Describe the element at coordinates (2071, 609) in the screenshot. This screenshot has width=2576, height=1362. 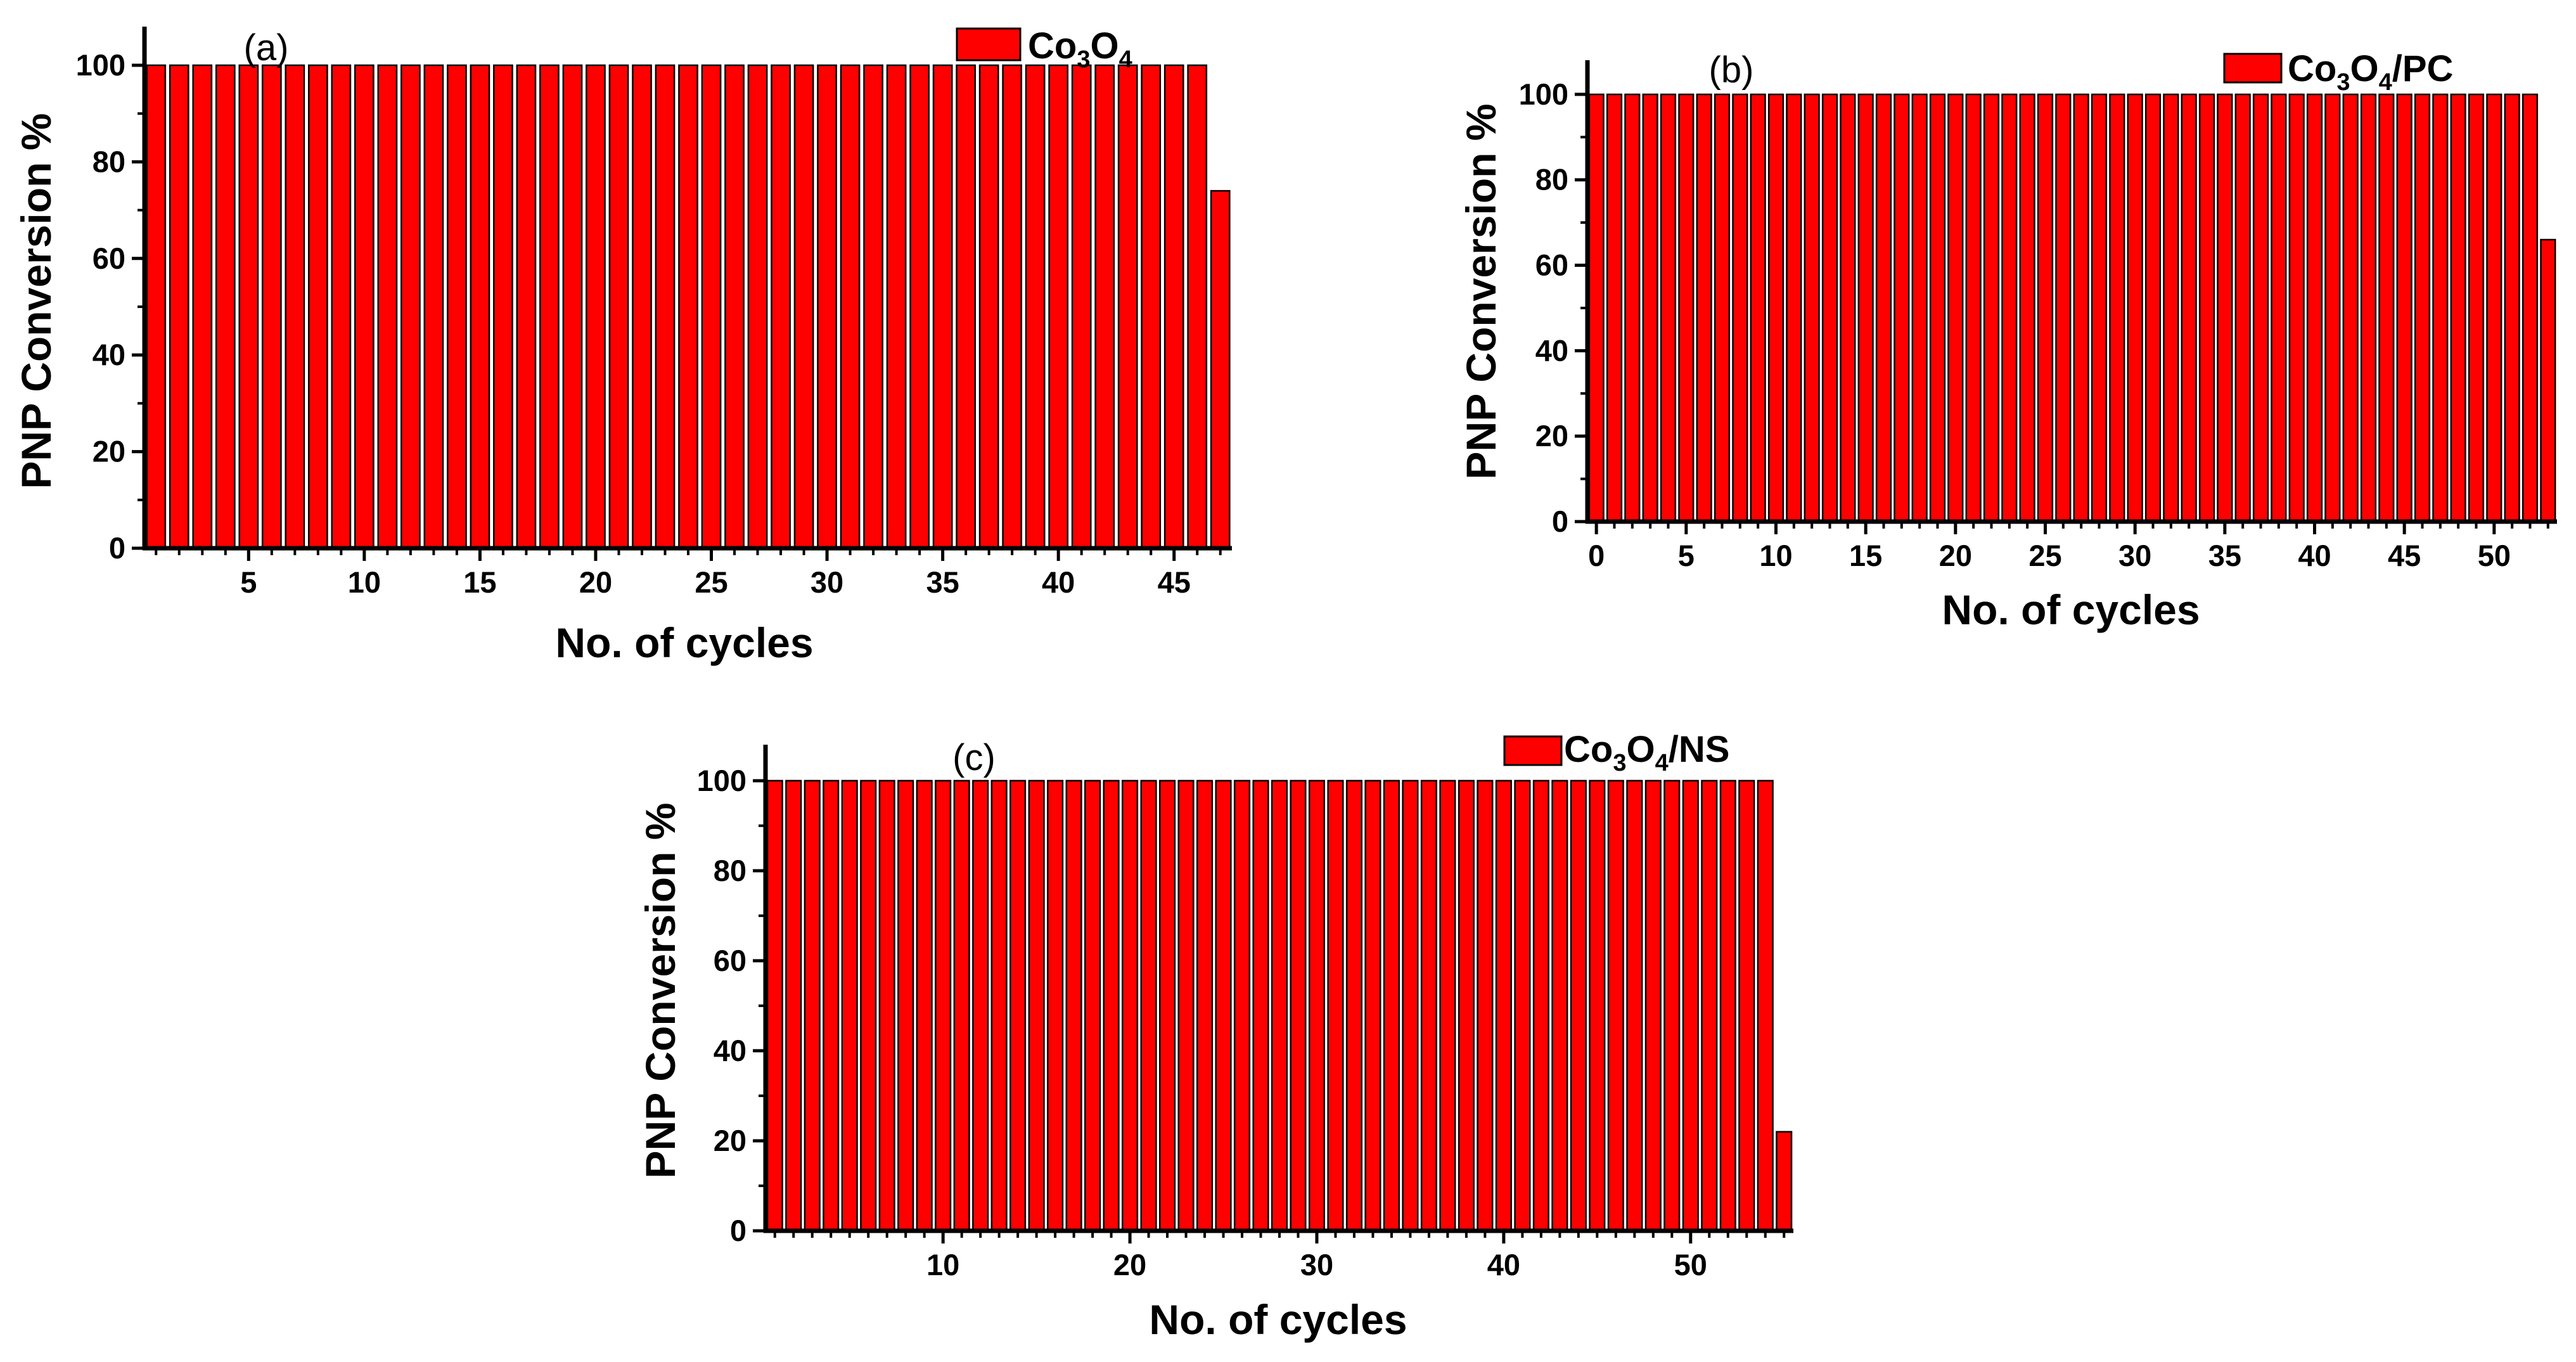
I see `x-axis-label-b: No. of cycles` at that location.